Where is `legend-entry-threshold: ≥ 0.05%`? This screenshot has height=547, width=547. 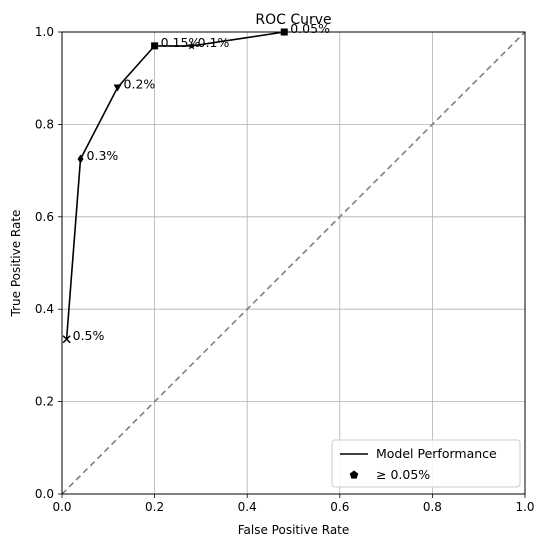
legend-entry-threshold: ≥ 0.05% is located at coordinates (403, 474).